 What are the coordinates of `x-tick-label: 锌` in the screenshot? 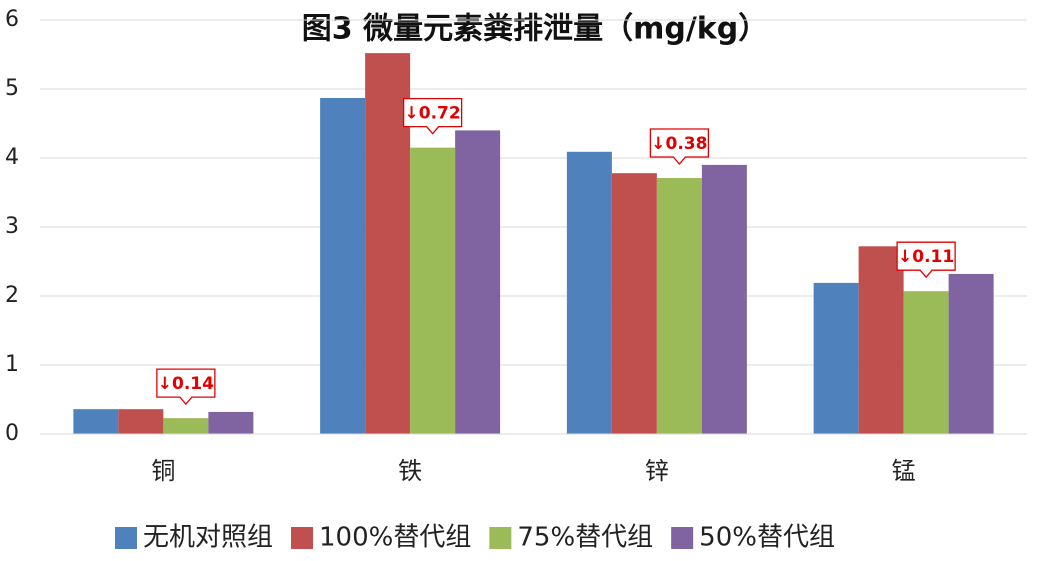 It's located at (657, 471).